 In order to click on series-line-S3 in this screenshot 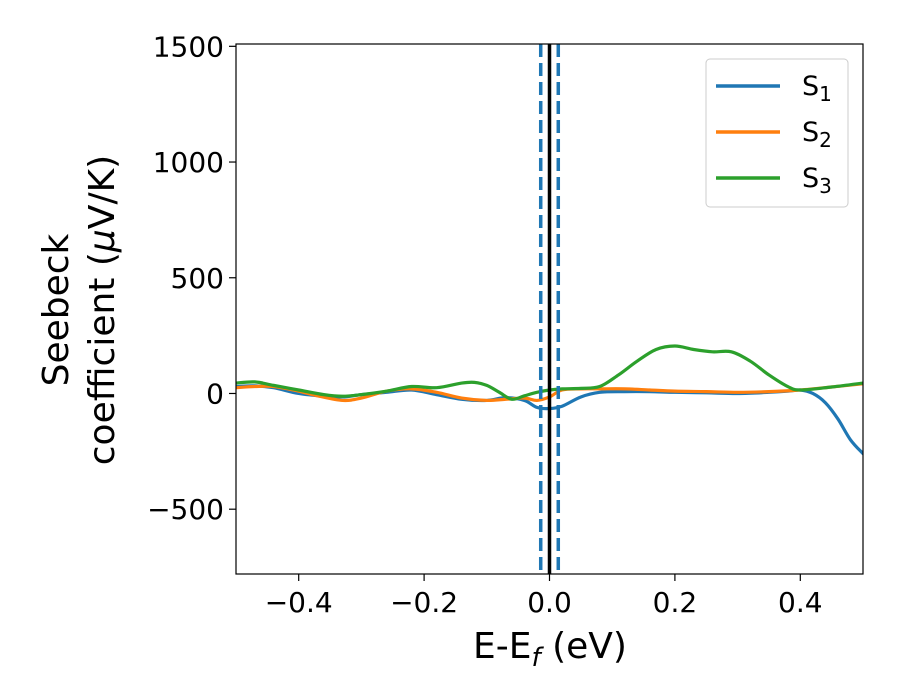, I will do `click(549, 372)`.